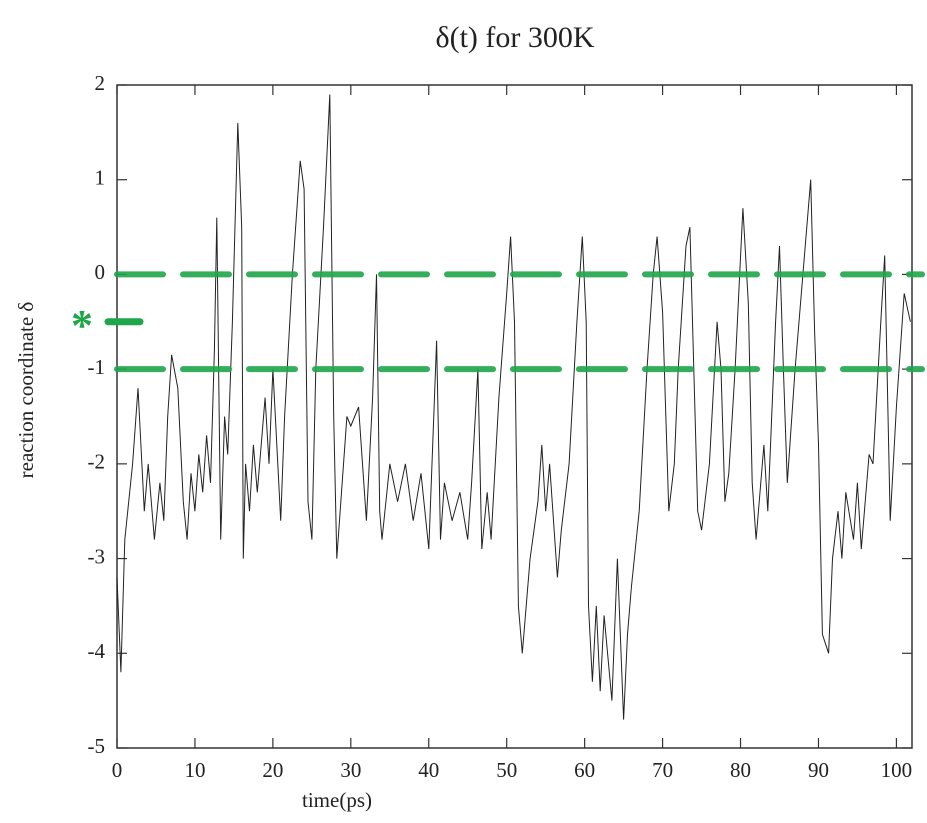 The image size is (927, 823). What do you see at coordinates (350, 770) in the screenshot?
I see `x-tick-label: 30` at bounding box center [350, 770].